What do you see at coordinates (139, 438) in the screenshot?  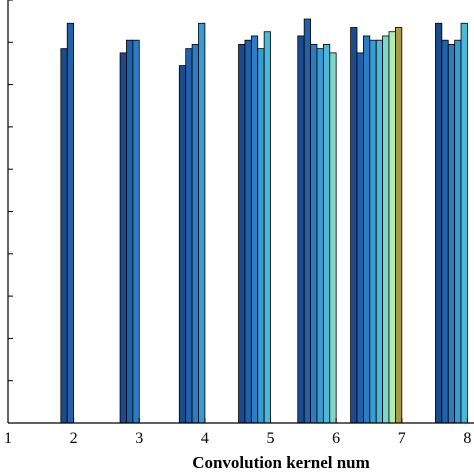 I see `x-tick-label: 3` at bounding box center [139, 438].